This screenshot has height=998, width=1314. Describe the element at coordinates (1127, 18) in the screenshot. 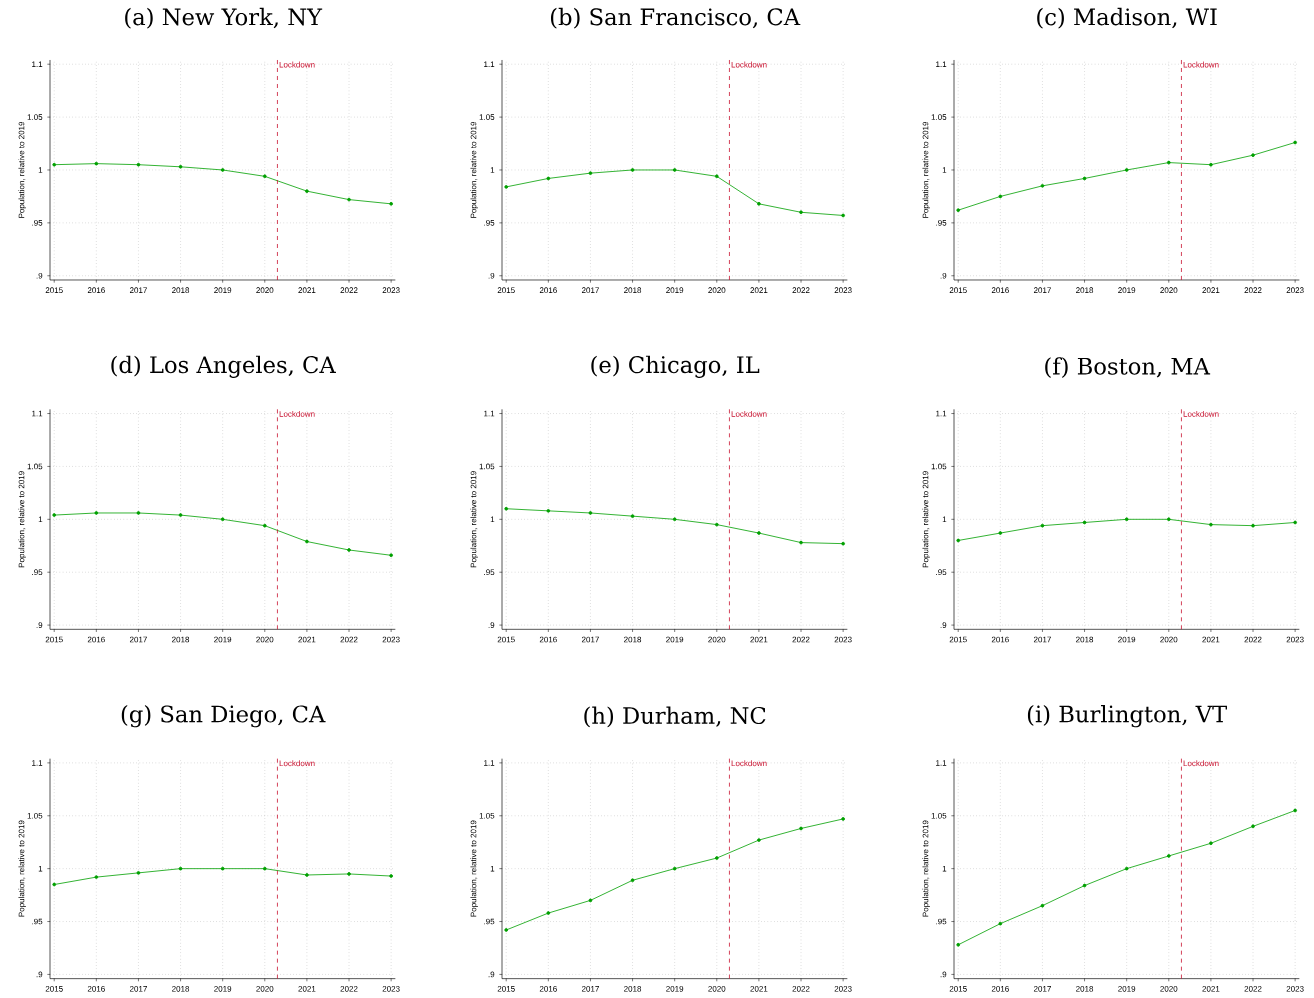

I see `chart-title: (c) Madison, WI` at that location.